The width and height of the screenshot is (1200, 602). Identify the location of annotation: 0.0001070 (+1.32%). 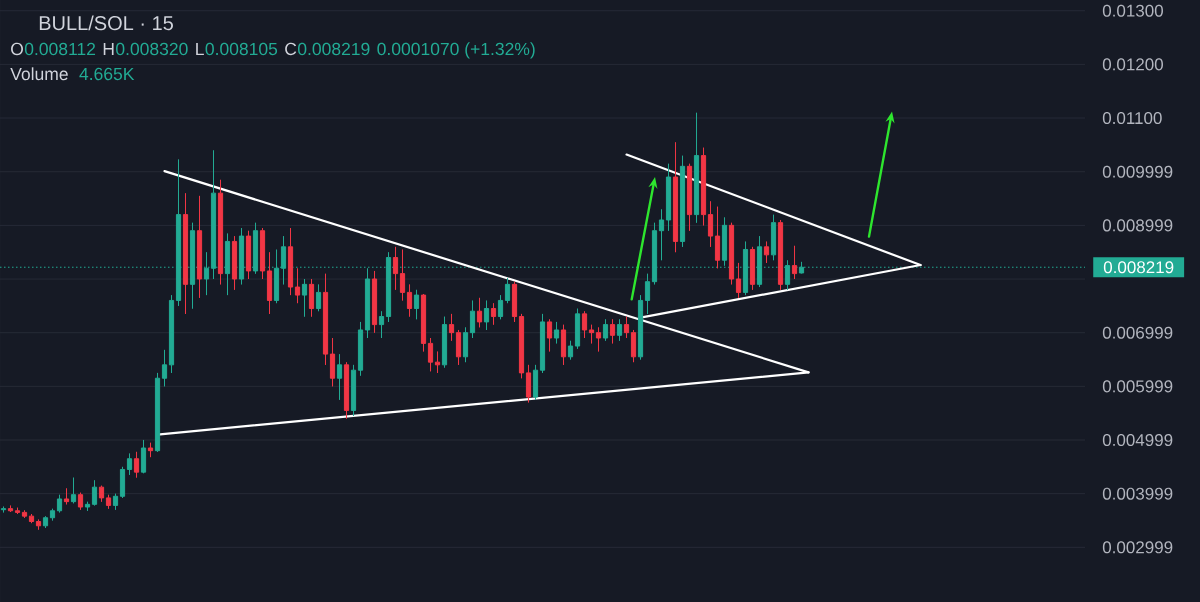
(456, 50).